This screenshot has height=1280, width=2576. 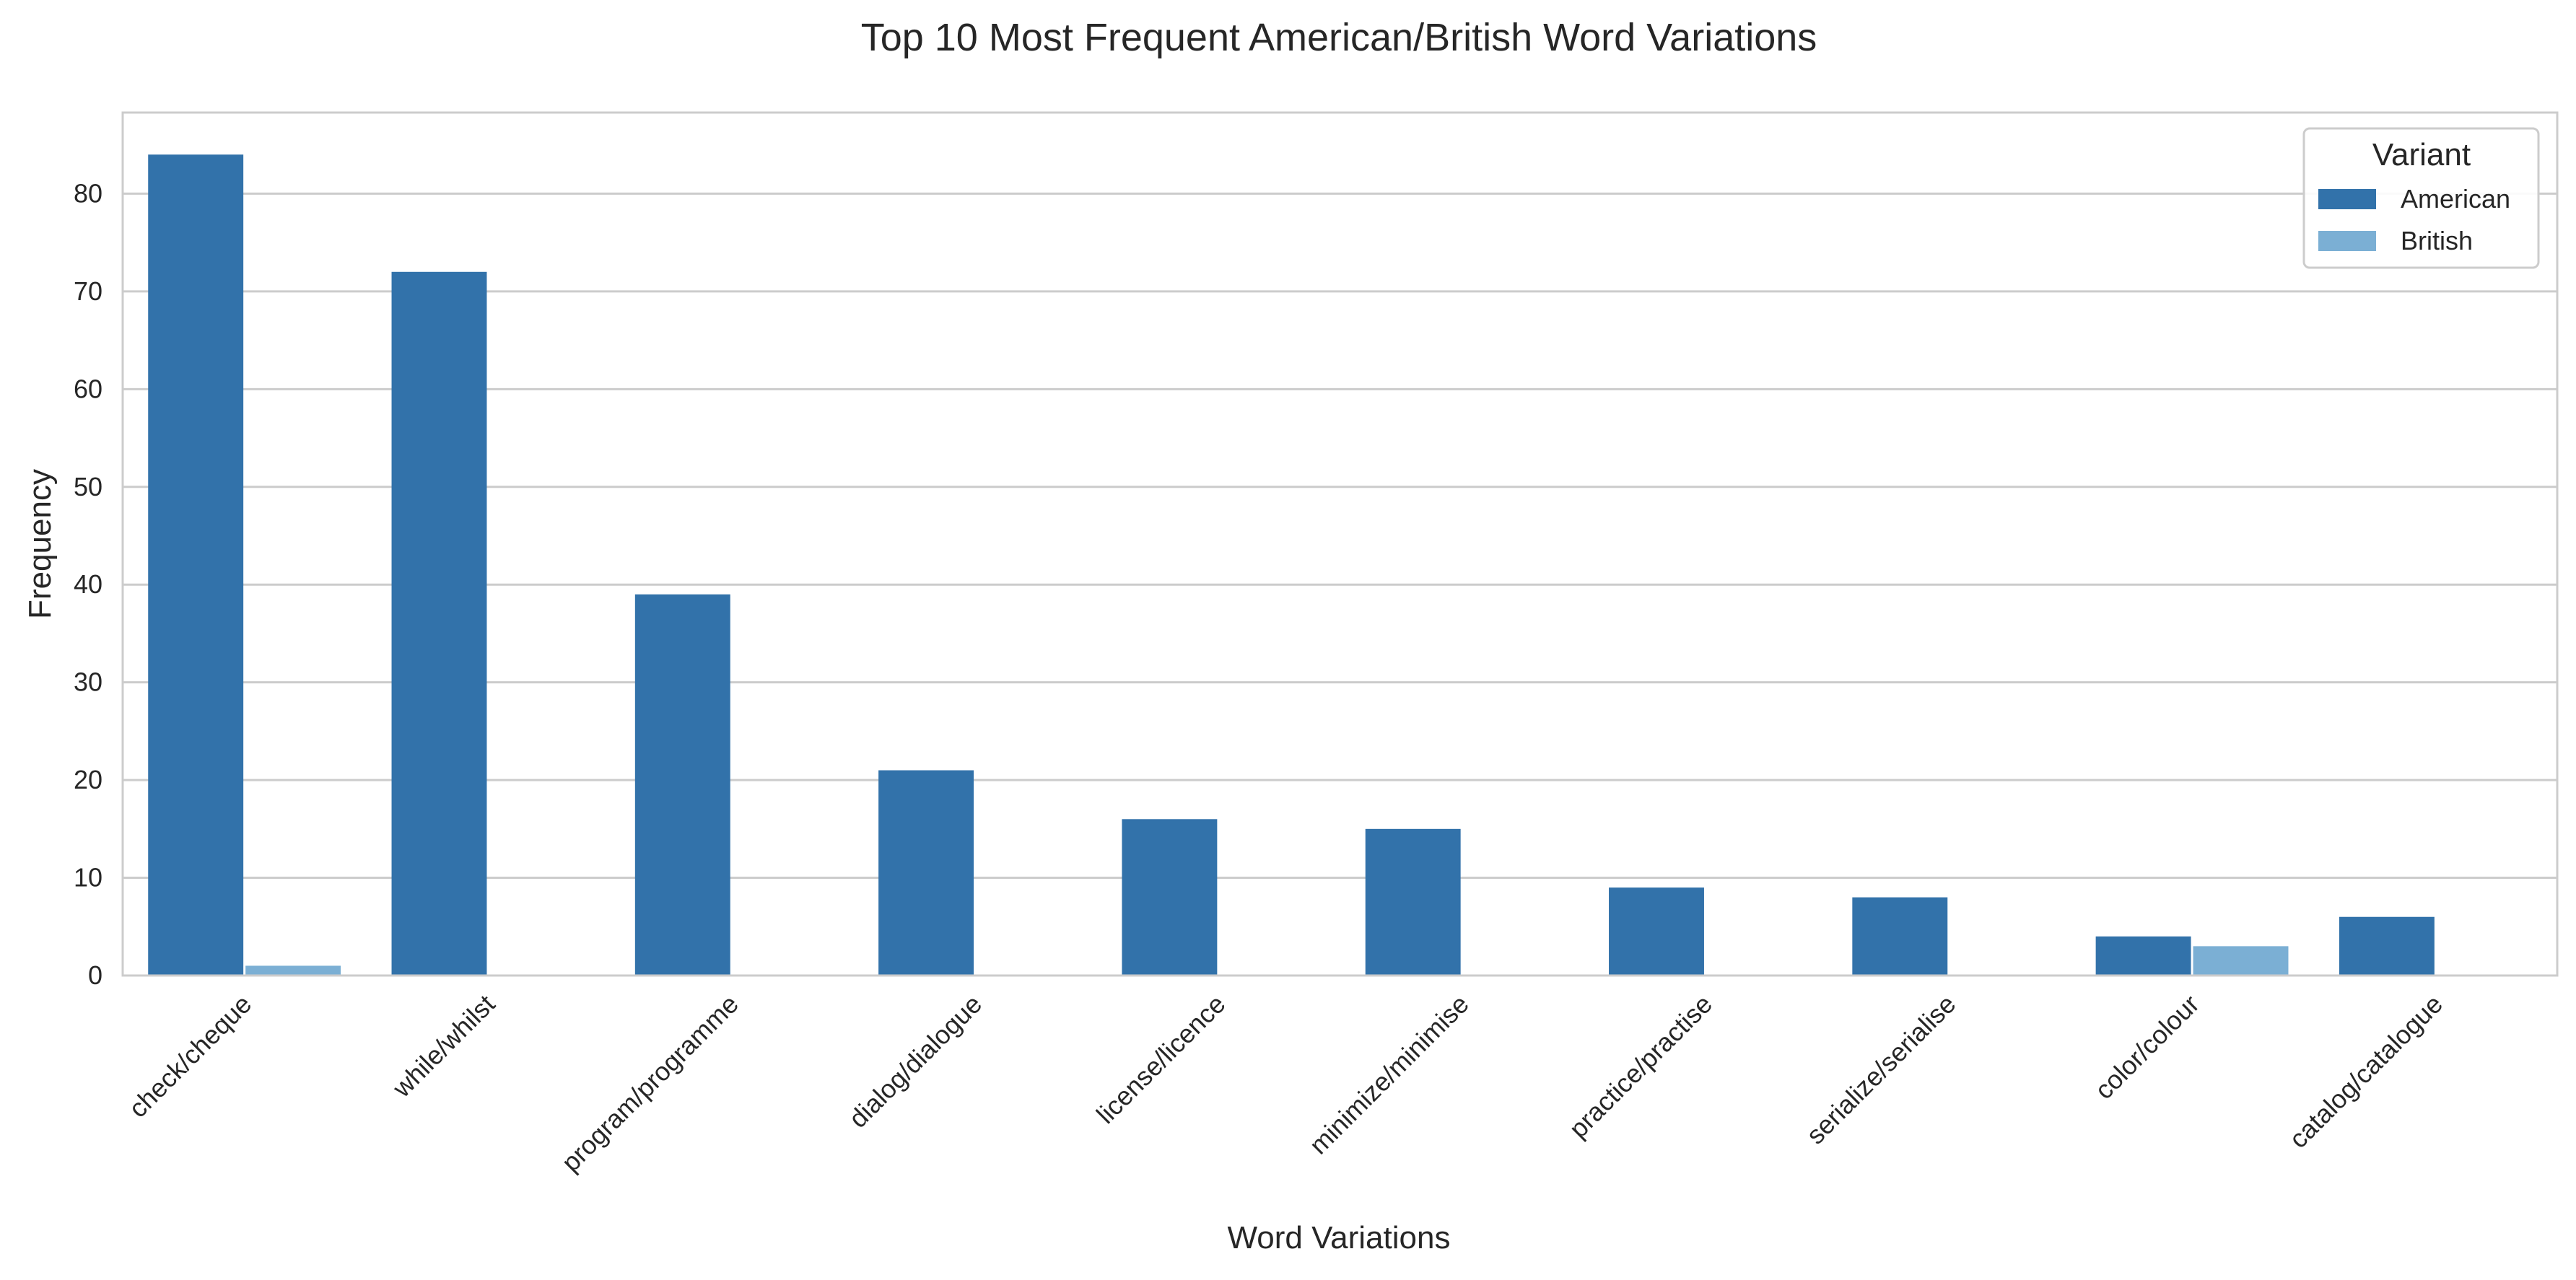 What do you see at coordinates (88, 193) in the screenshot?
I see `y-tick-label: 80` at bounding box center [88, 193].